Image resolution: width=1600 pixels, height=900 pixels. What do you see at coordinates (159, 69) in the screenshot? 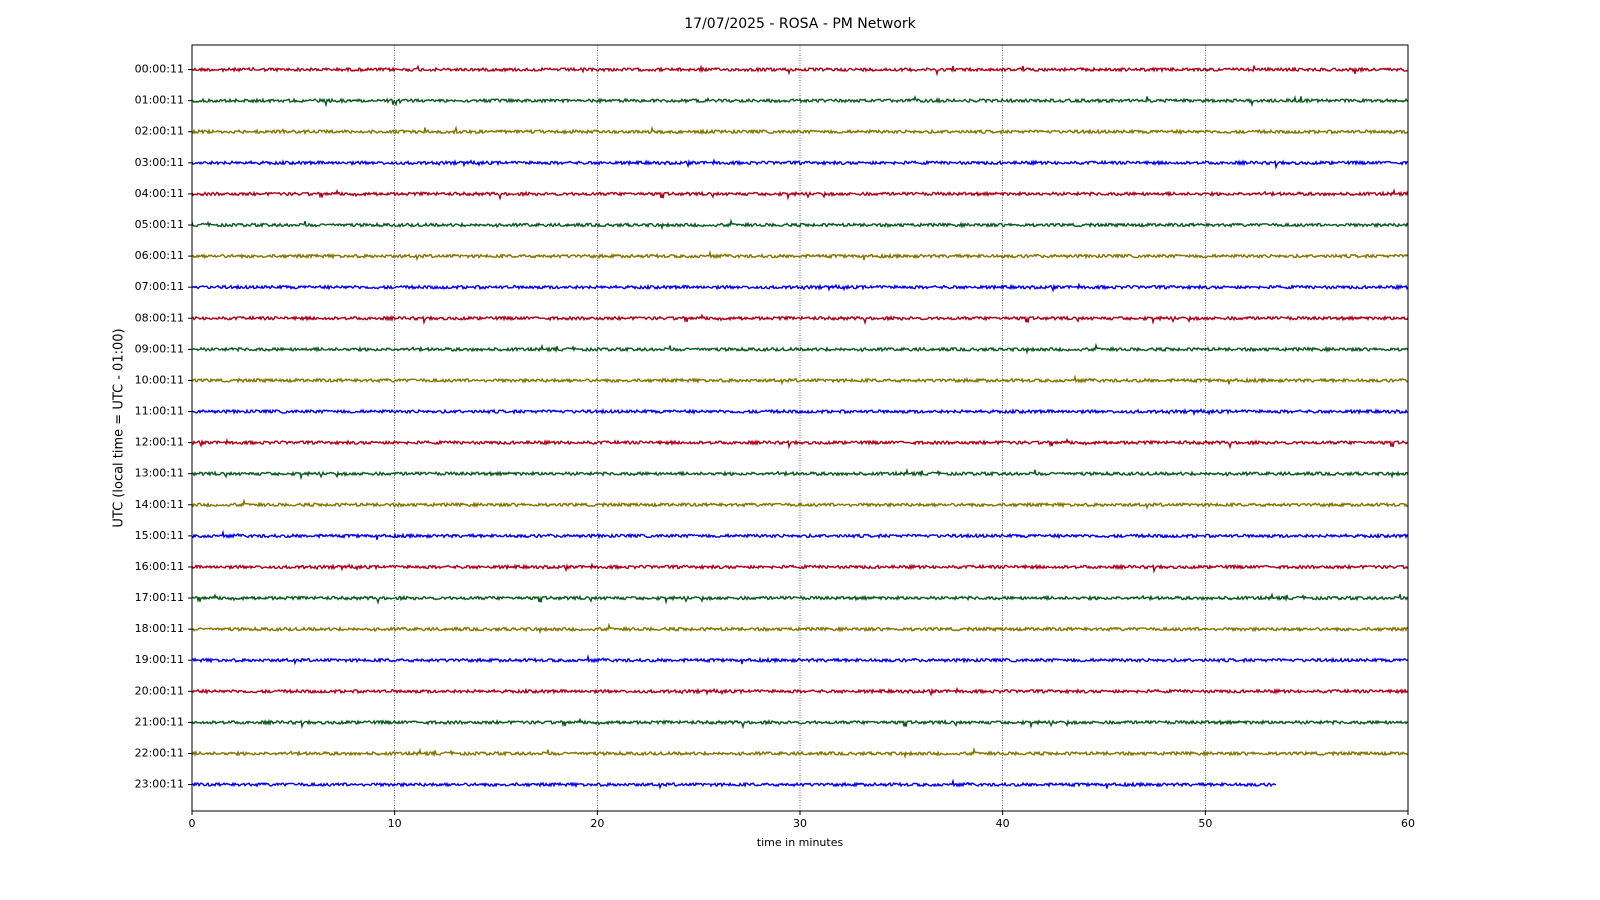
I see `y-tick-label: 00:00:11` at bounding box center [159, 69].